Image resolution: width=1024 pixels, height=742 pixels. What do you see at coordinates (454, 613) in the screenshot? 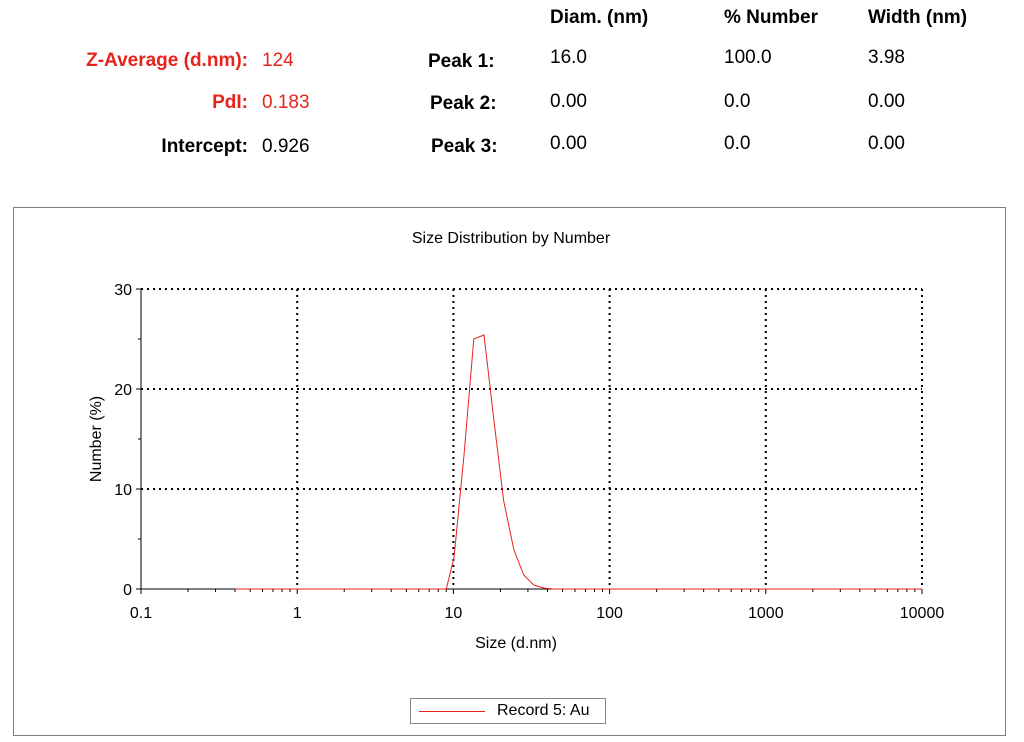
I see `x-tick-label: 10` at bounding box center [454, 613].